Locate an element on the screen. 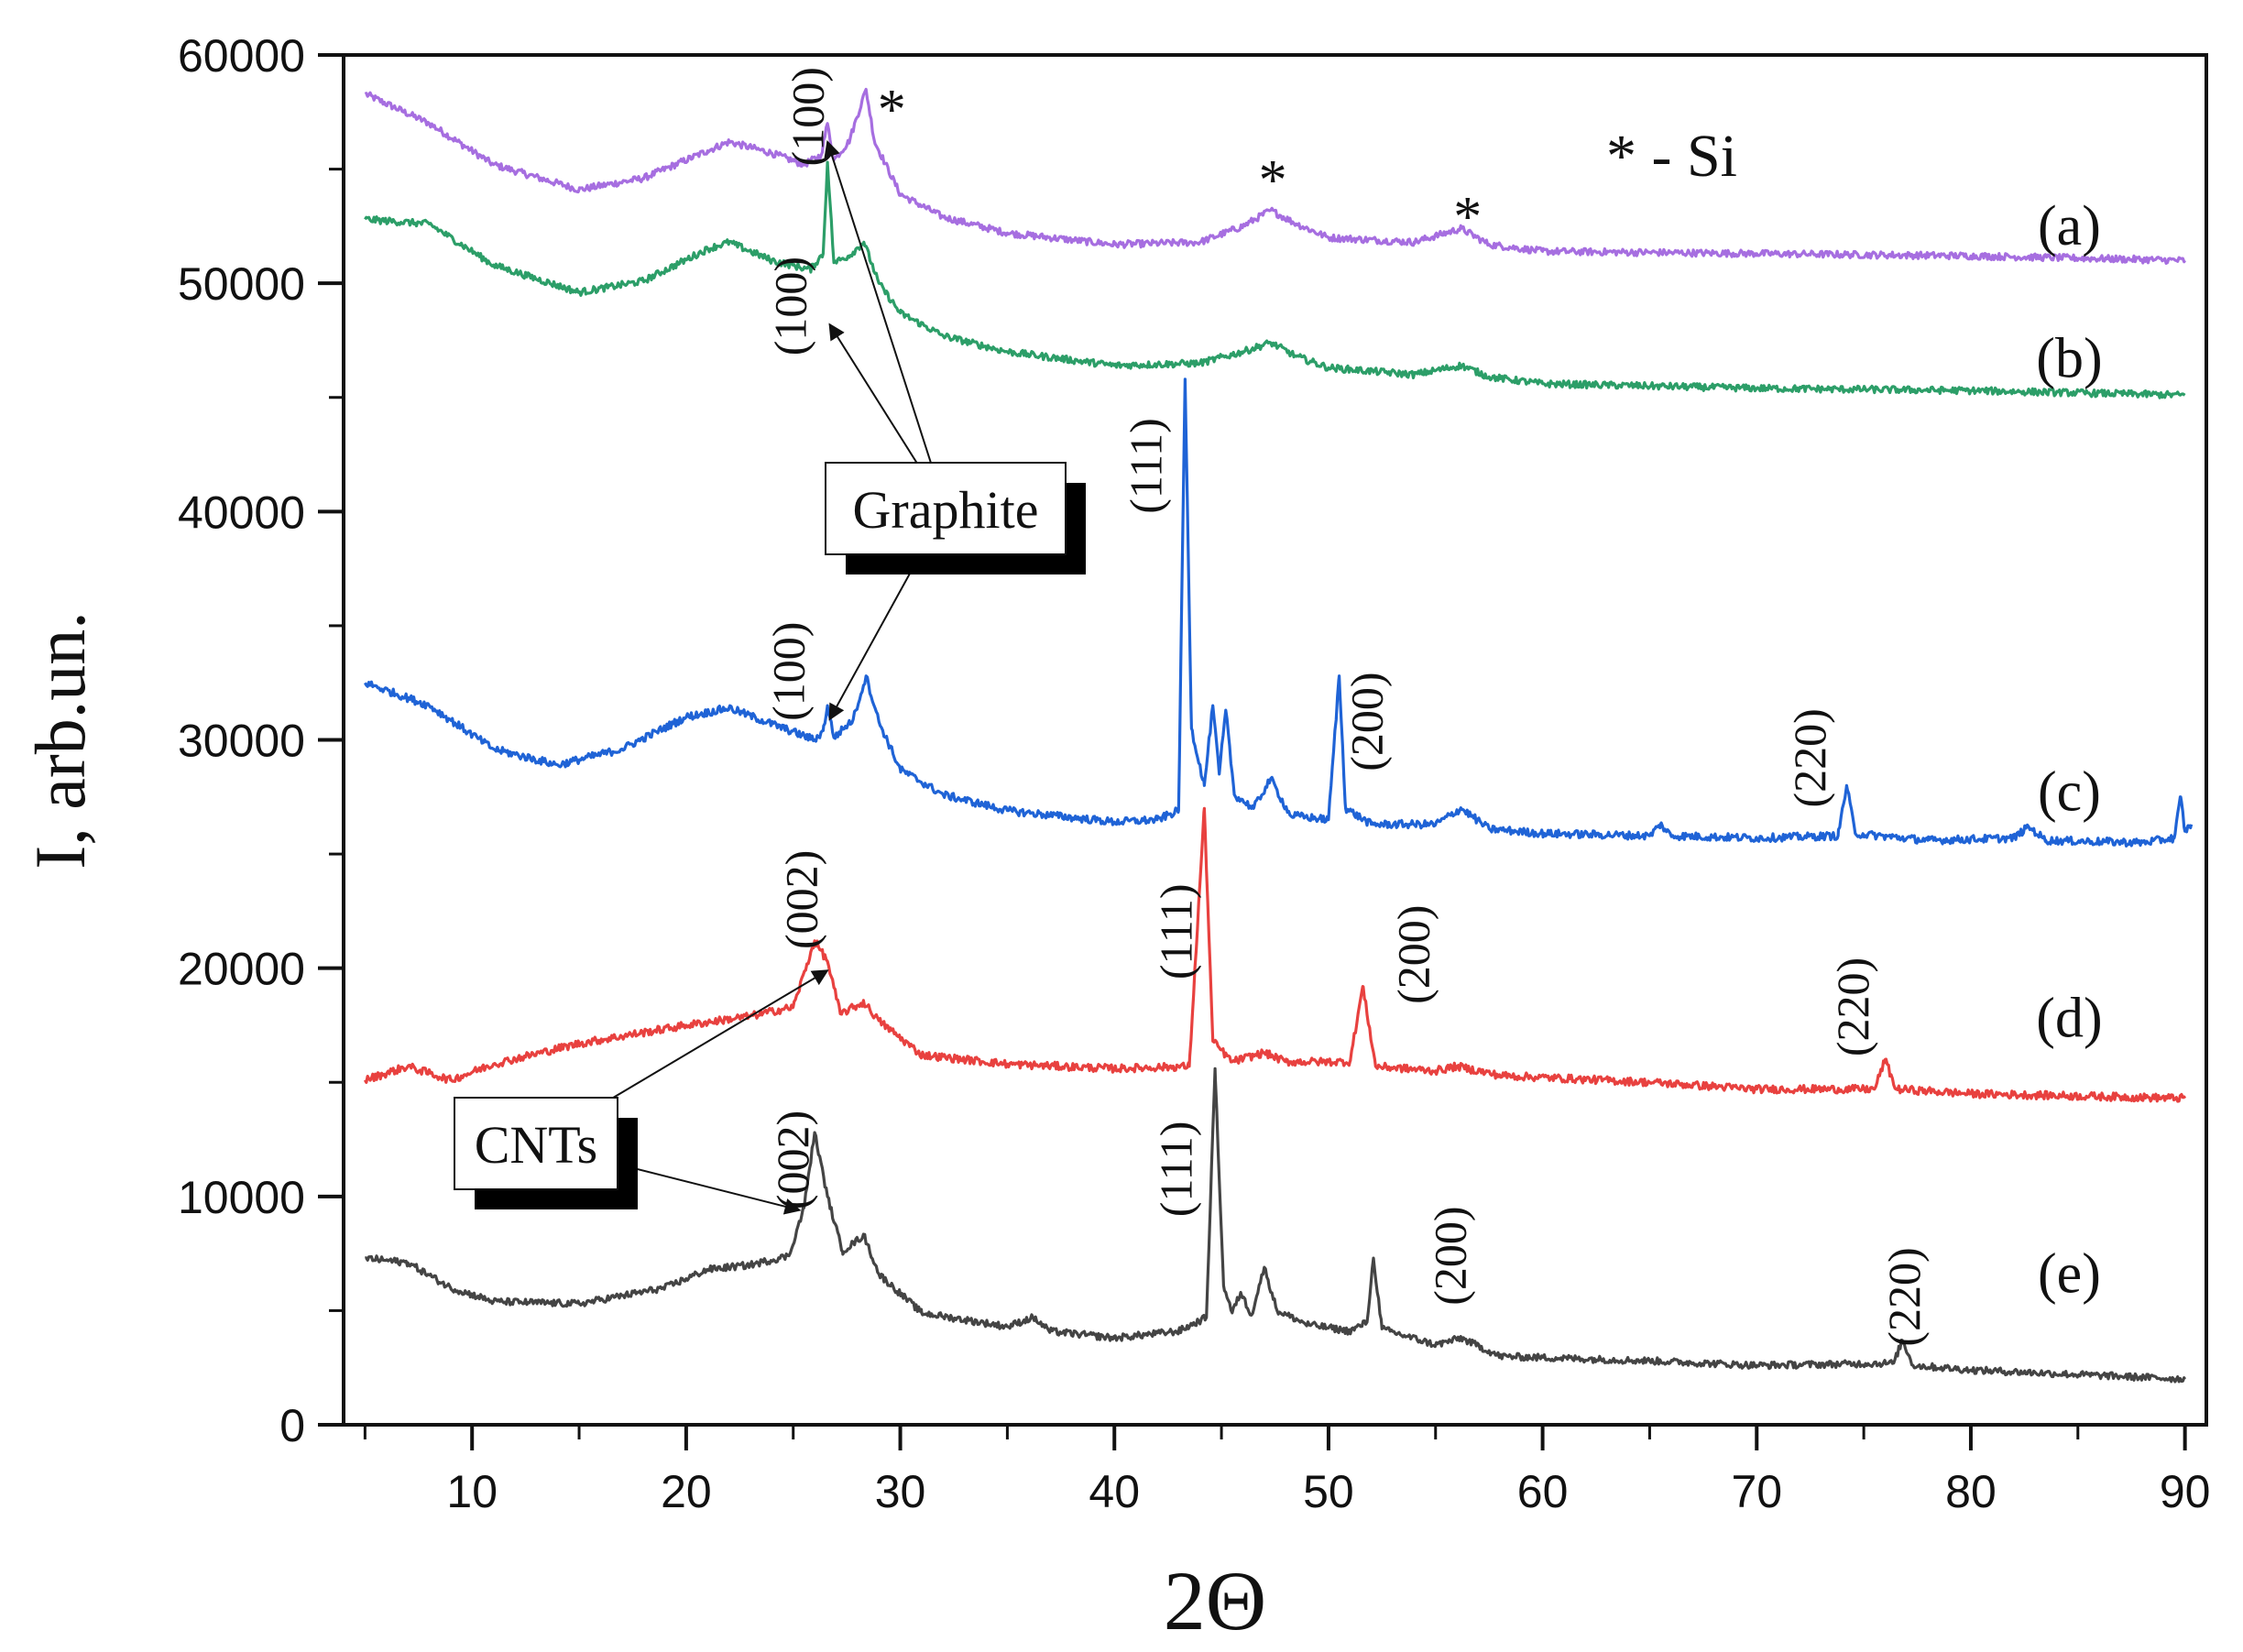  x-tick-label: 70 is located at coordinates (1756, 1491).